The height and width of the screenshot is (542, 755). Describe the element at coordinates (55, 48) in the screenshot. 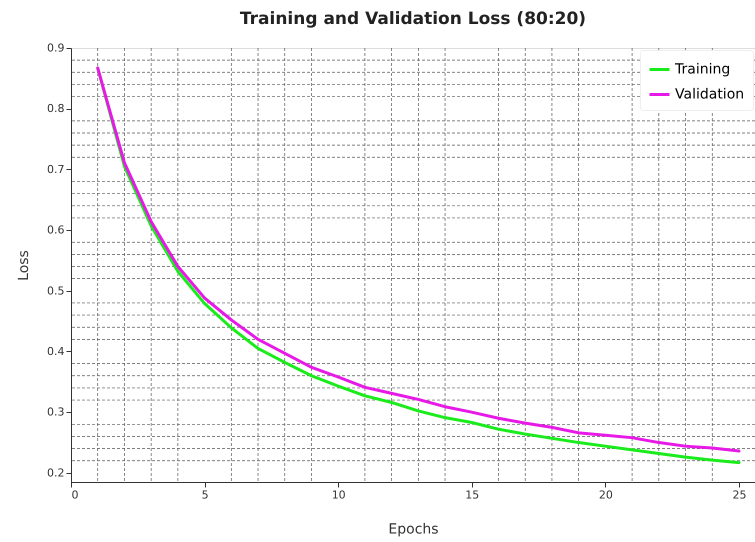

I see `y-tick-label: 0.9` at that location.